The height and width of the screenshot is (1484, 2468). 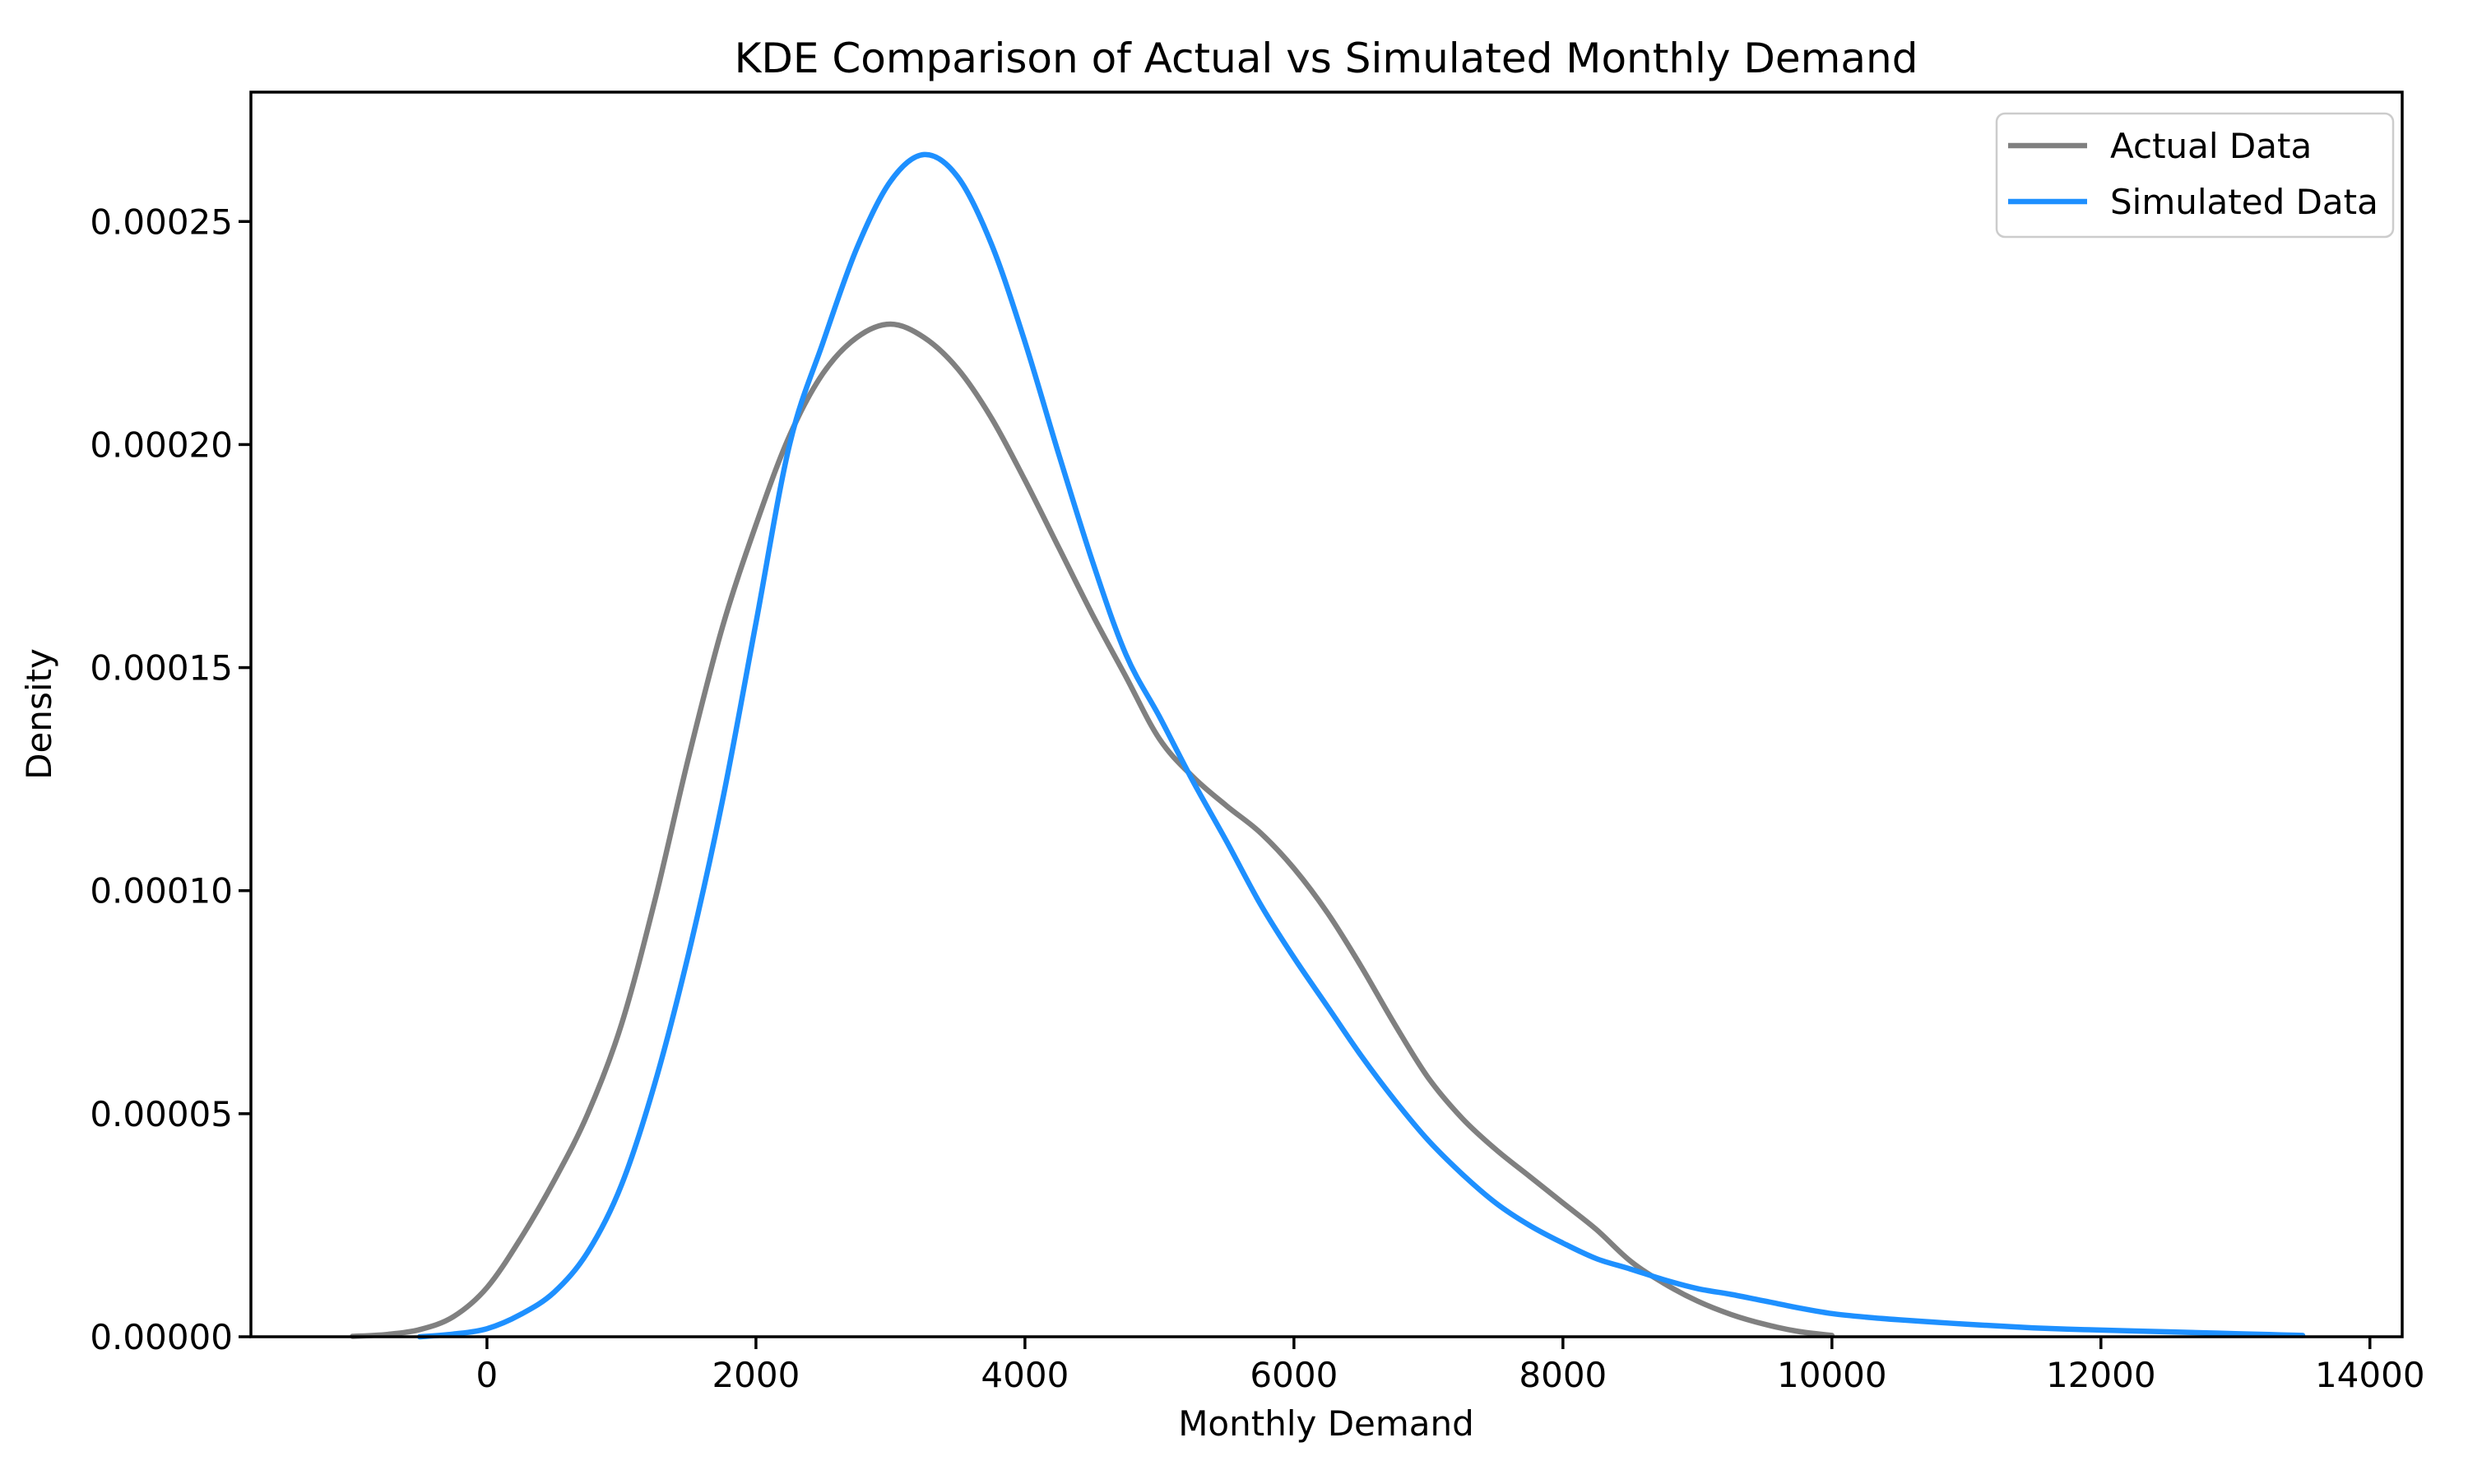 What do you see at coordinates (2370, 1375) in the screenshot?
I see `x-tick-label: 14000` at bounding box center [2370, 1375].